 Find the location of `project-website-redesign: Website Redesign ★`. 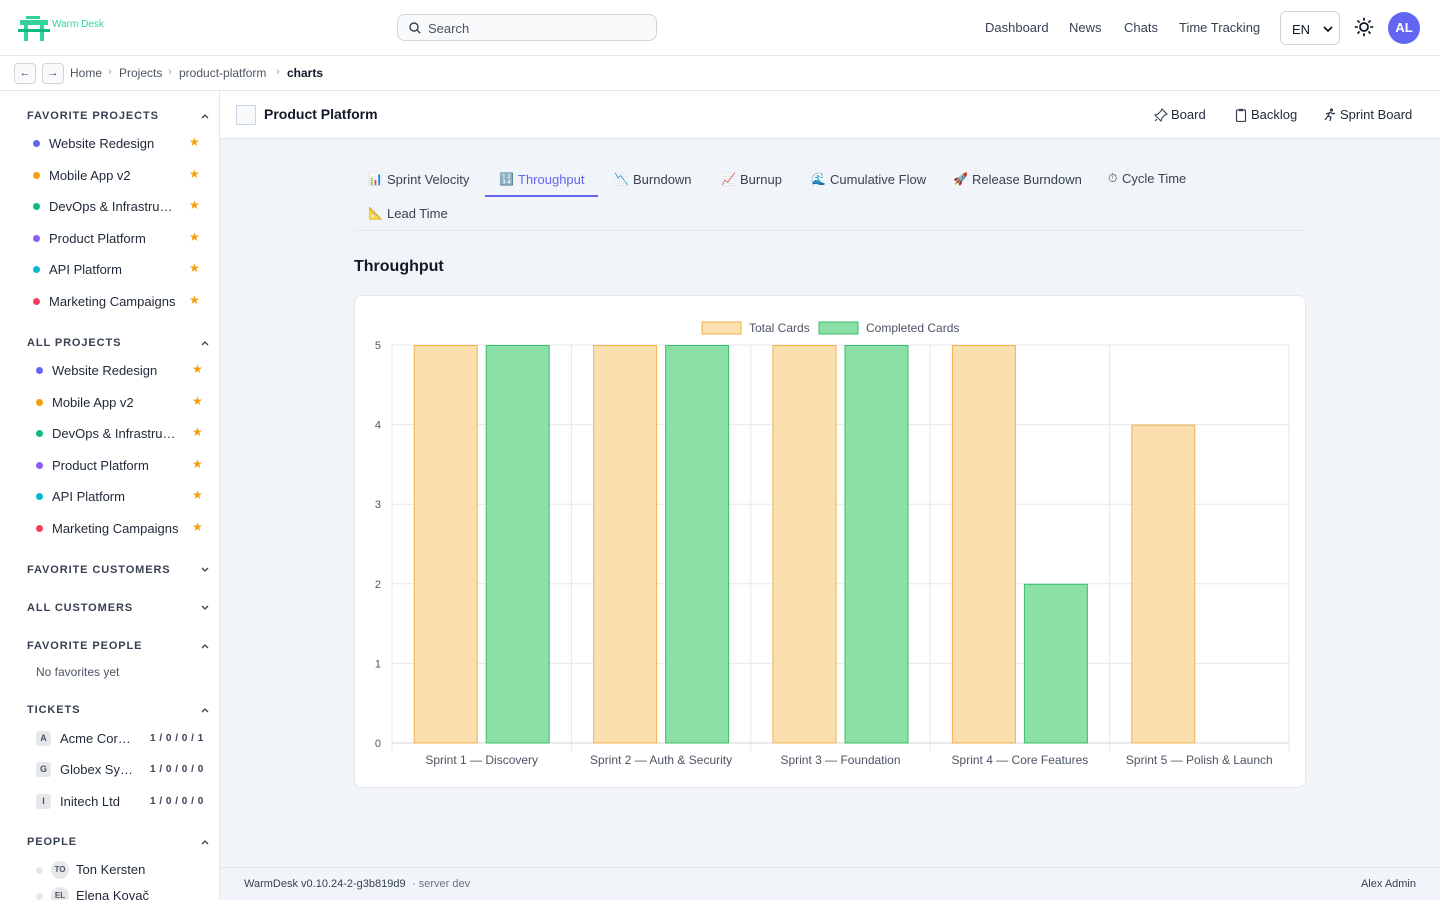

project-website-redesign: Website Redesign ★ is located at coordinates (109, 371).